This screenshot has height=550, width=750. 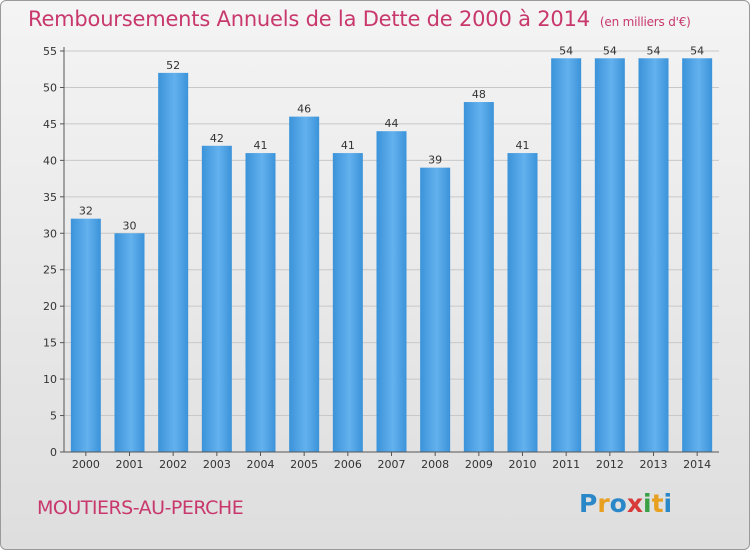 I want to click on data-label: 39, so click(x=435, y=160).